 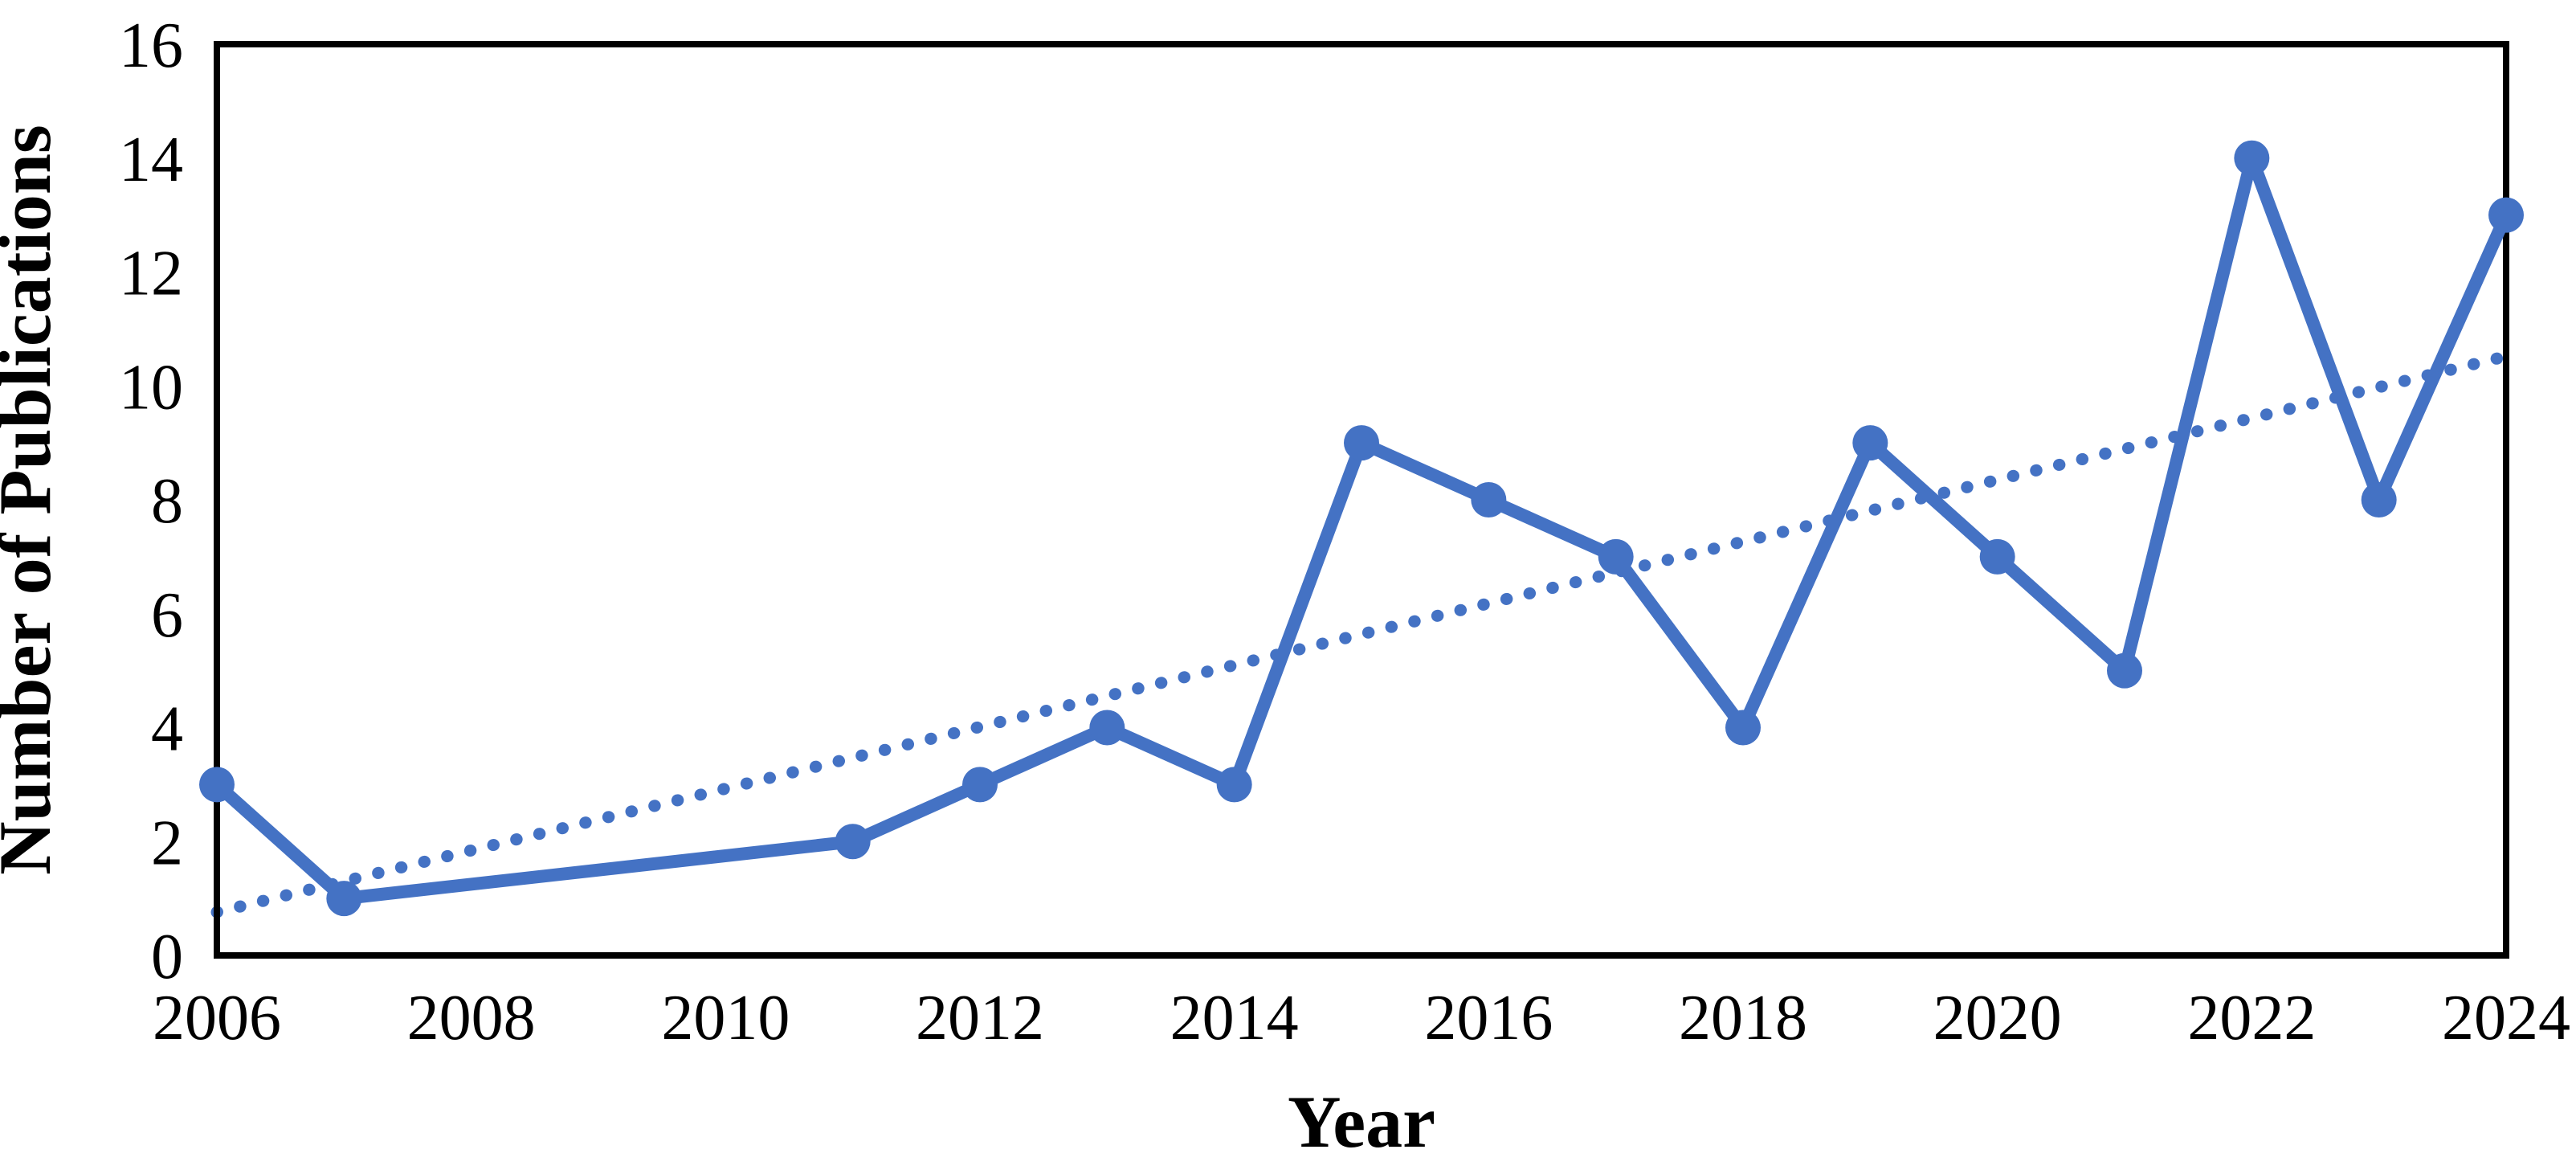 I want to click on y-axis-tick-labels: 0 2 4 6 8 10 12 14 16, so click(x=151, y=501).